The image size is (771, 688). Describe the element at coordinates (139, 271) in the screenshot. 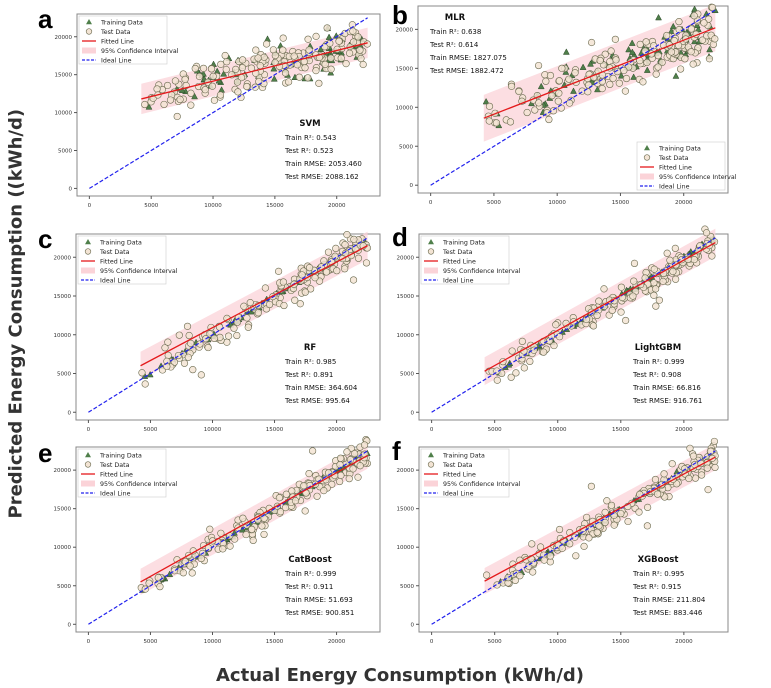

I see `legend-label: 95% Confidence Interval` at that location.